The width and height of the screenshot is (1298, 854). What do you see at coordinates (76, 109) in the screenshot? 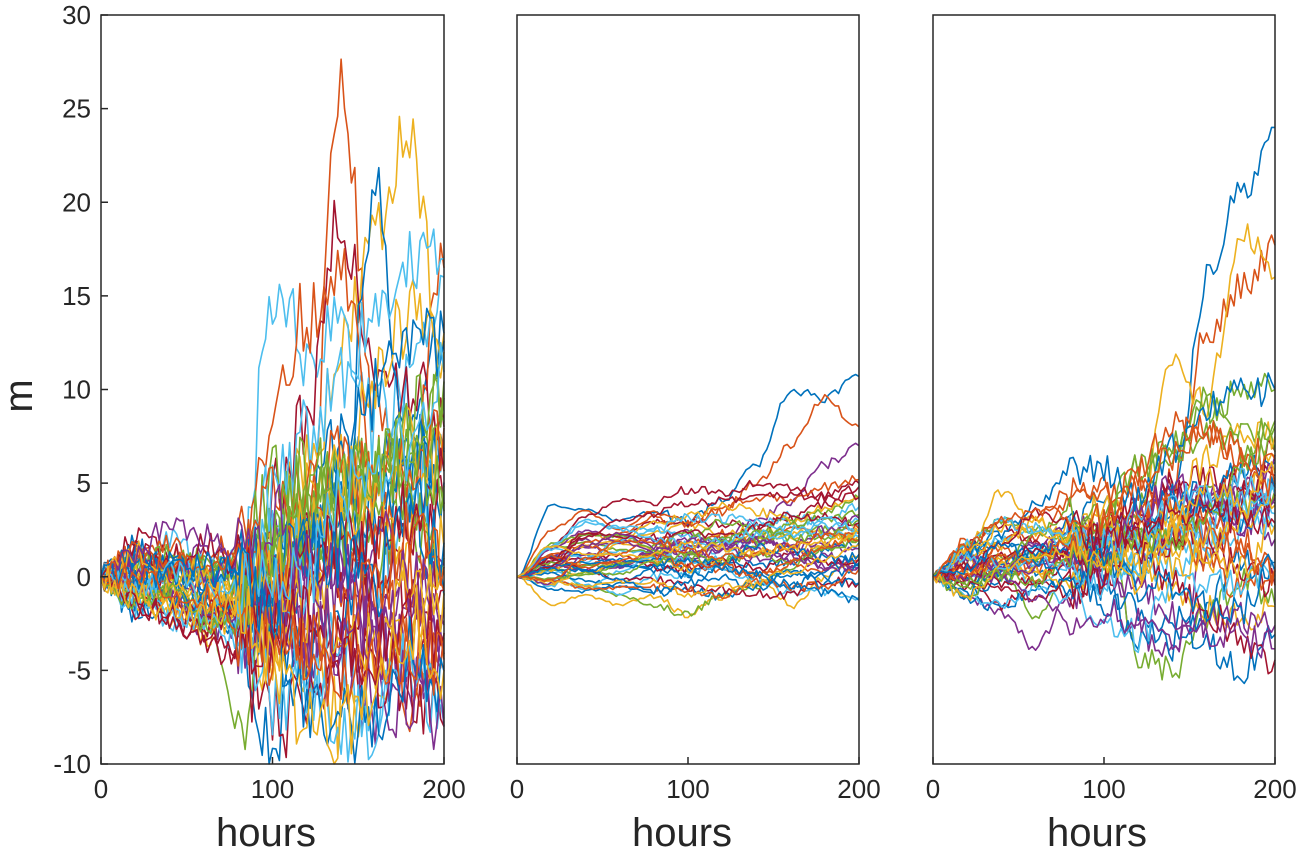
I see `panel-1-ytick-label-7: 25` at bounding box center [76, 109].